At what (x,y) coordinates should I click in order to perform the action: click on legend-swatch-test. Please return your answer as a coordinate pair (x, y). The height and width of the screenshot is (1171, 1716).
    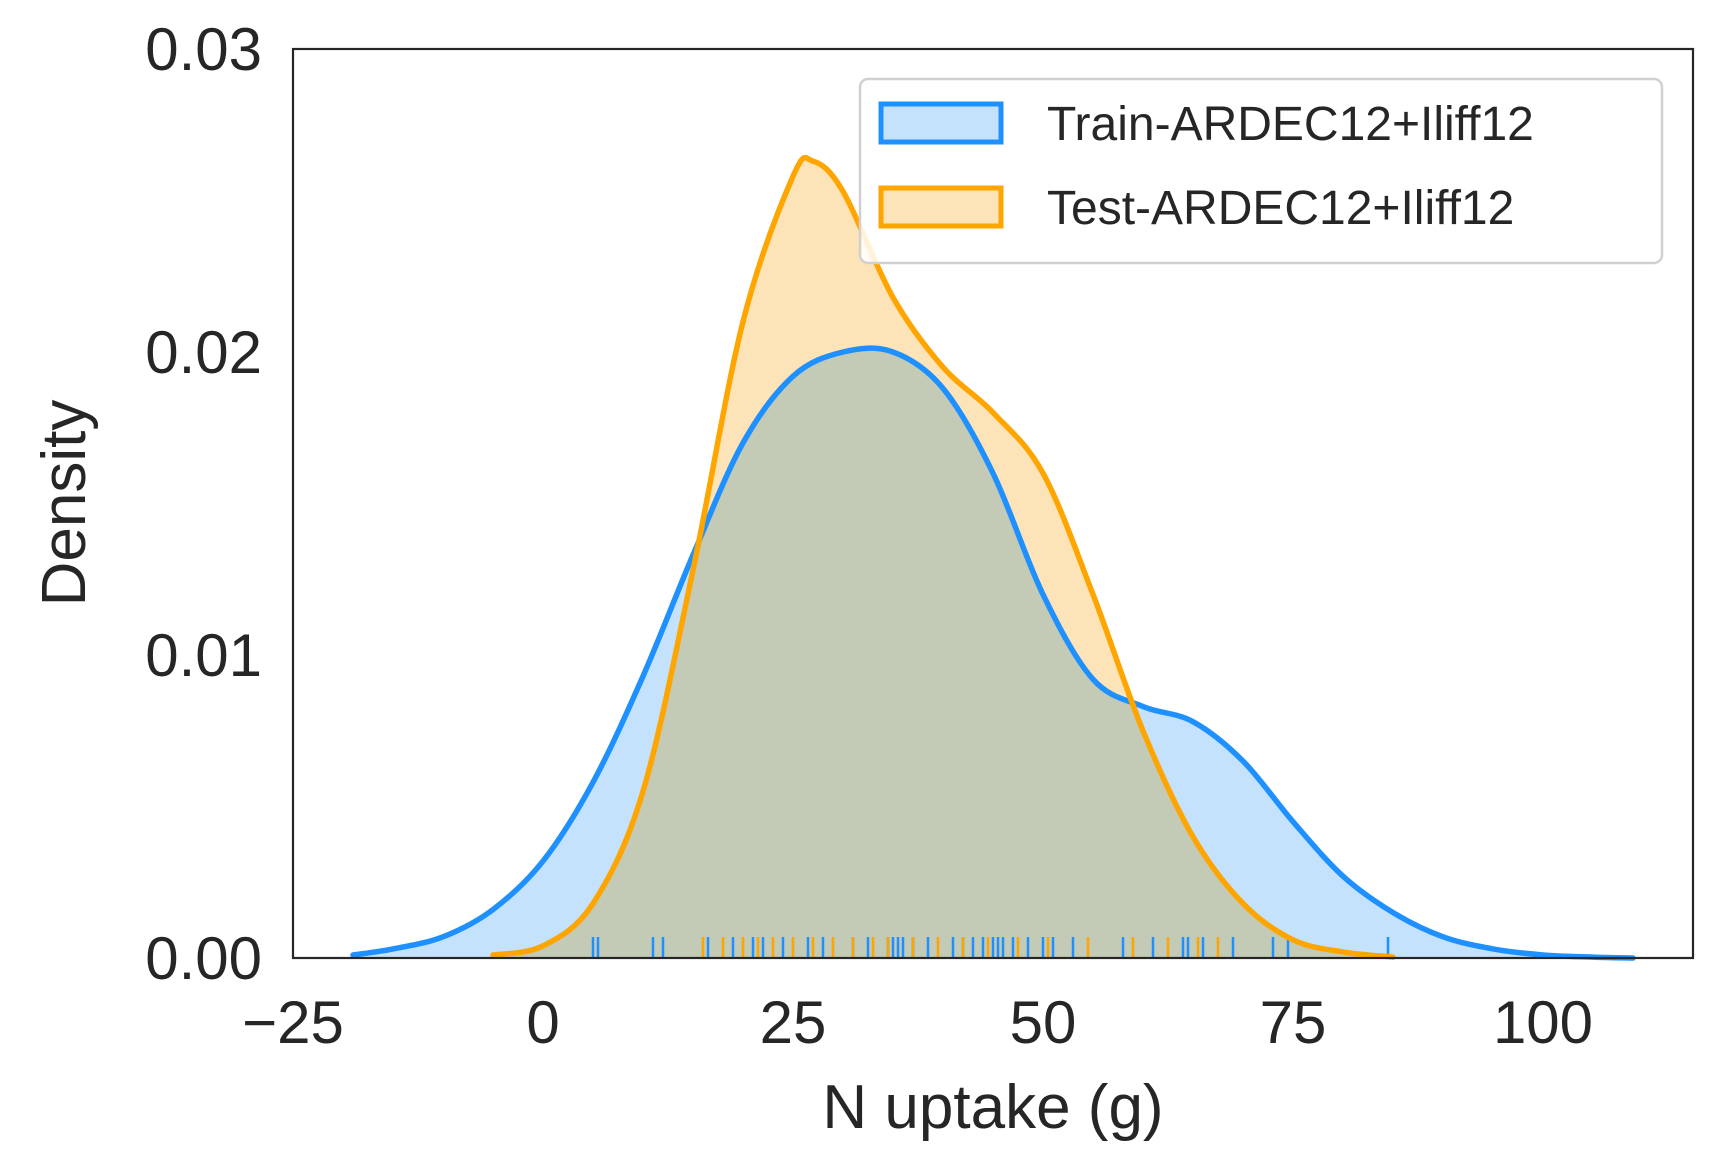
    Looking at the image, I should click on (941, 207).